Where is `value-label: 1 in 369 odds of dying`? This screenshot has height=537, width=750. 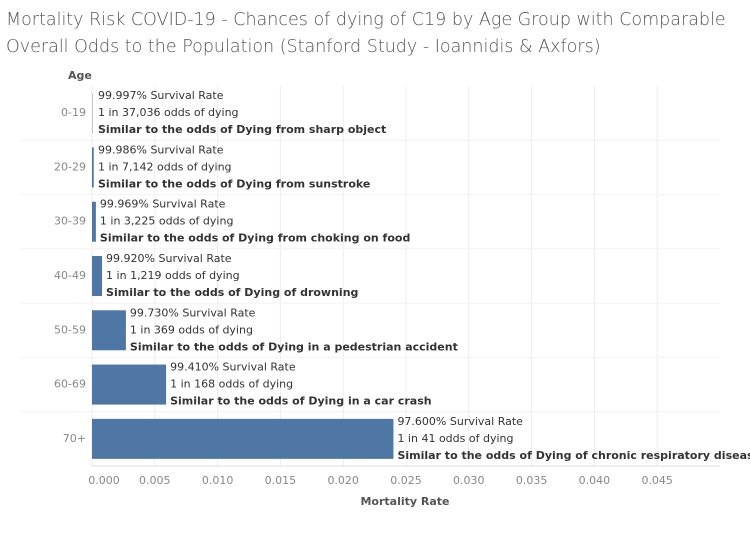
value-label: 1 in 369 odds of dying is located at coordinates (191, 329).